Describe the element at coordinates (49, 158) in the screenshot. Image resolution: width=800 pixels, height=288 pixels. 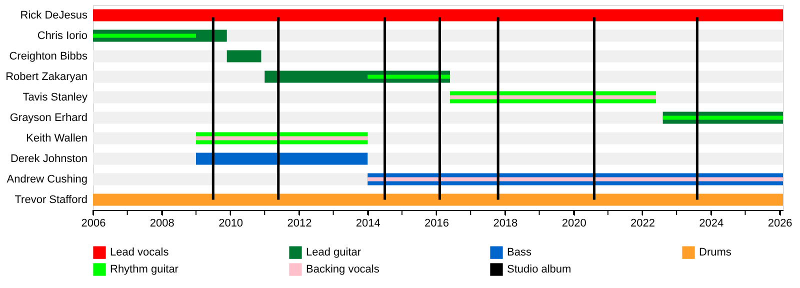
I see `y-tick-label: Derek Johnston` at that location.